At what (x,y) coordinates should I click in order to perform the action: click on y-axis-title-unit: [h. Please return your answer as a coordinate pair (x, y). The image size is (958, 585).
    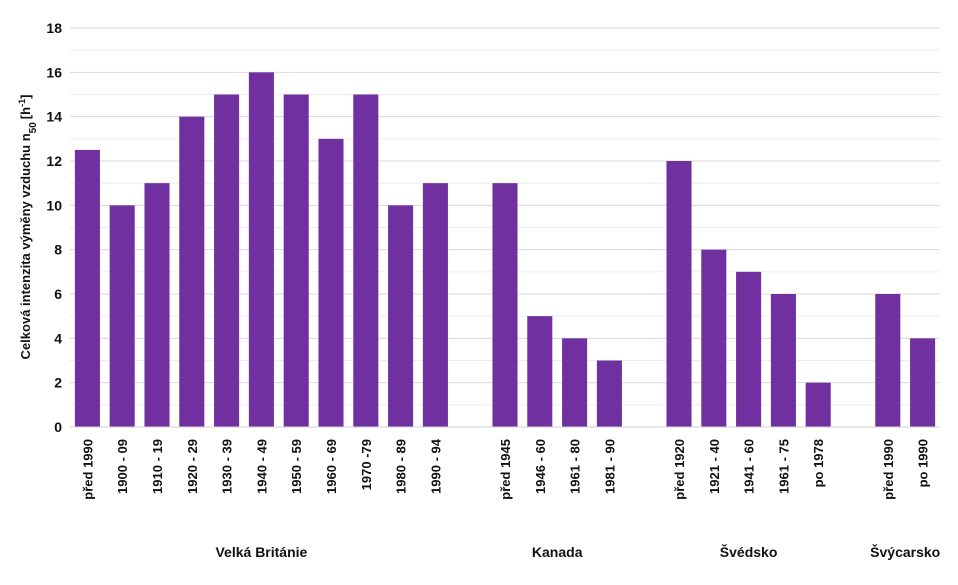
    Looking at the image, I should click on (25, 113).